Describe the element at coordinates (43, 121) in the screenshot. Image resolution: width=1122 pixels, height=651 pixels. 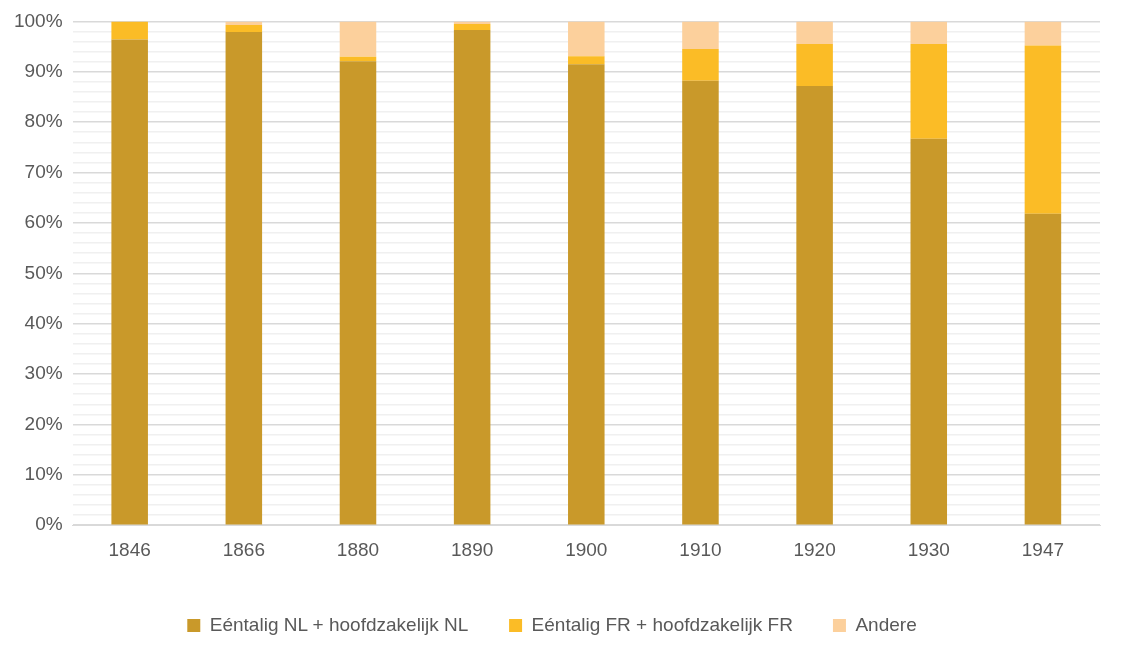
I see `y-tick-label: 80%` at that location.